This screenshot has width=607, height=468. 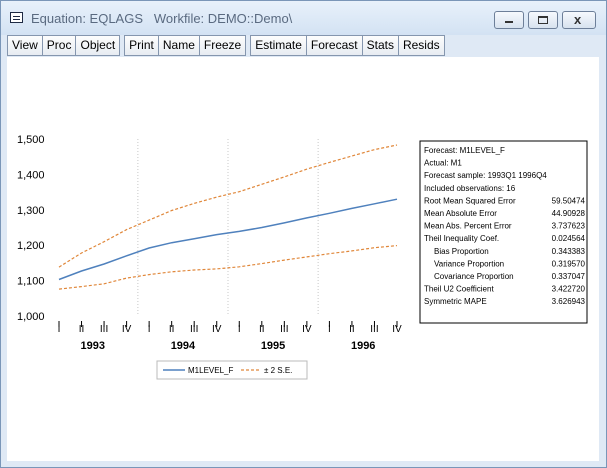 What do you see at coordinates (485, 175) in the screenshot?
I see `stat-label: Forecast sample: 1993Q1 1996Q4` at bounding box center [485, 175].